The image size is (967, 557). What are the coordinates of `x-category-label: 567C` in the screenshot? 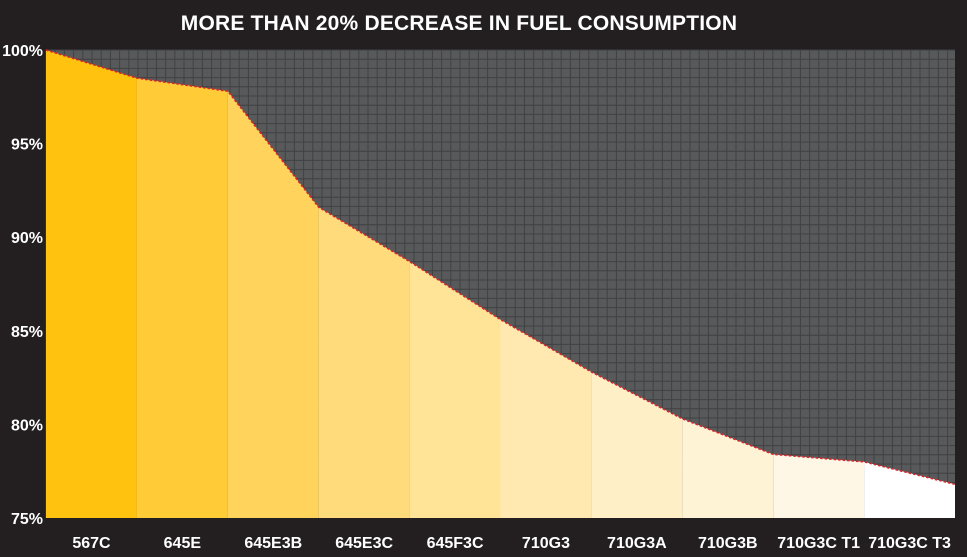 It's located at (91, 543).